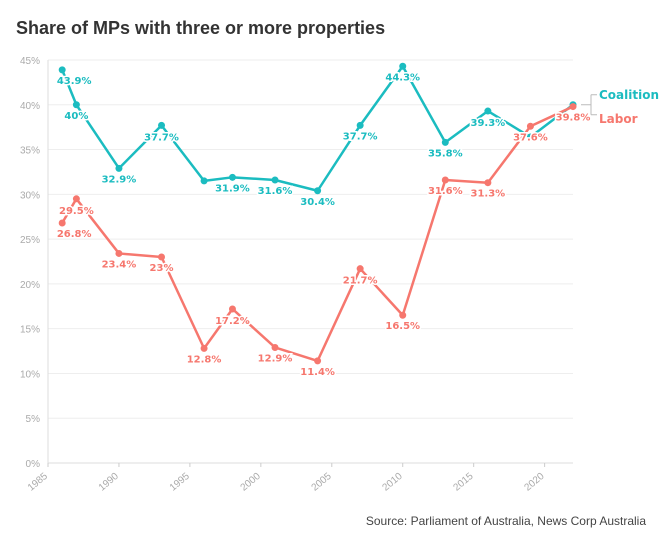 The width and height of the screenshot is (660, 539). Describe the element at coordinates (119, 264) in the screenshot. I see `data-label: 23.4%` at that location.